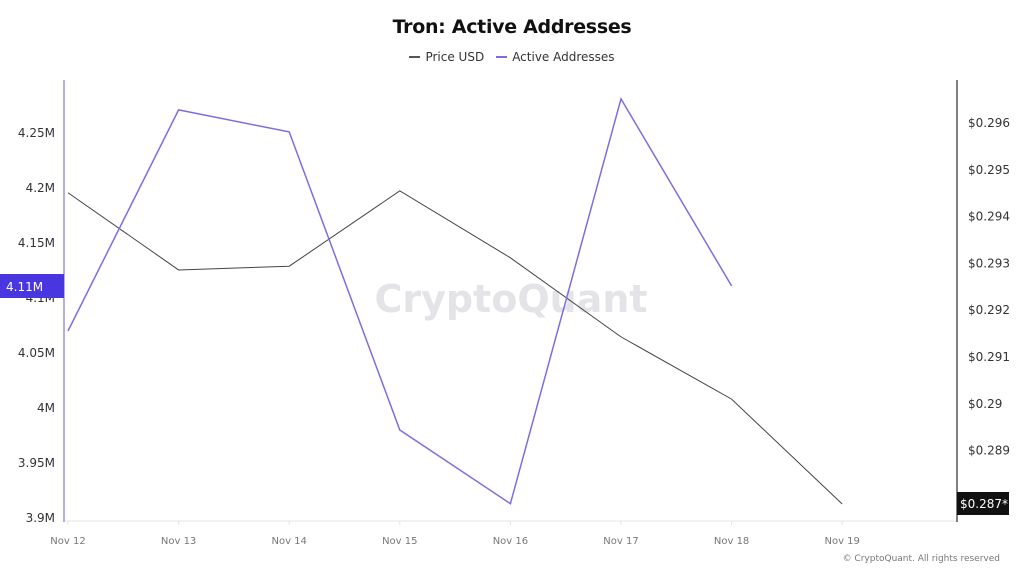 The image size is (1024, 576). Describe the element at coordinates (46, 408) in the screenshot. I see `left-tick-label: 4M` at that location.